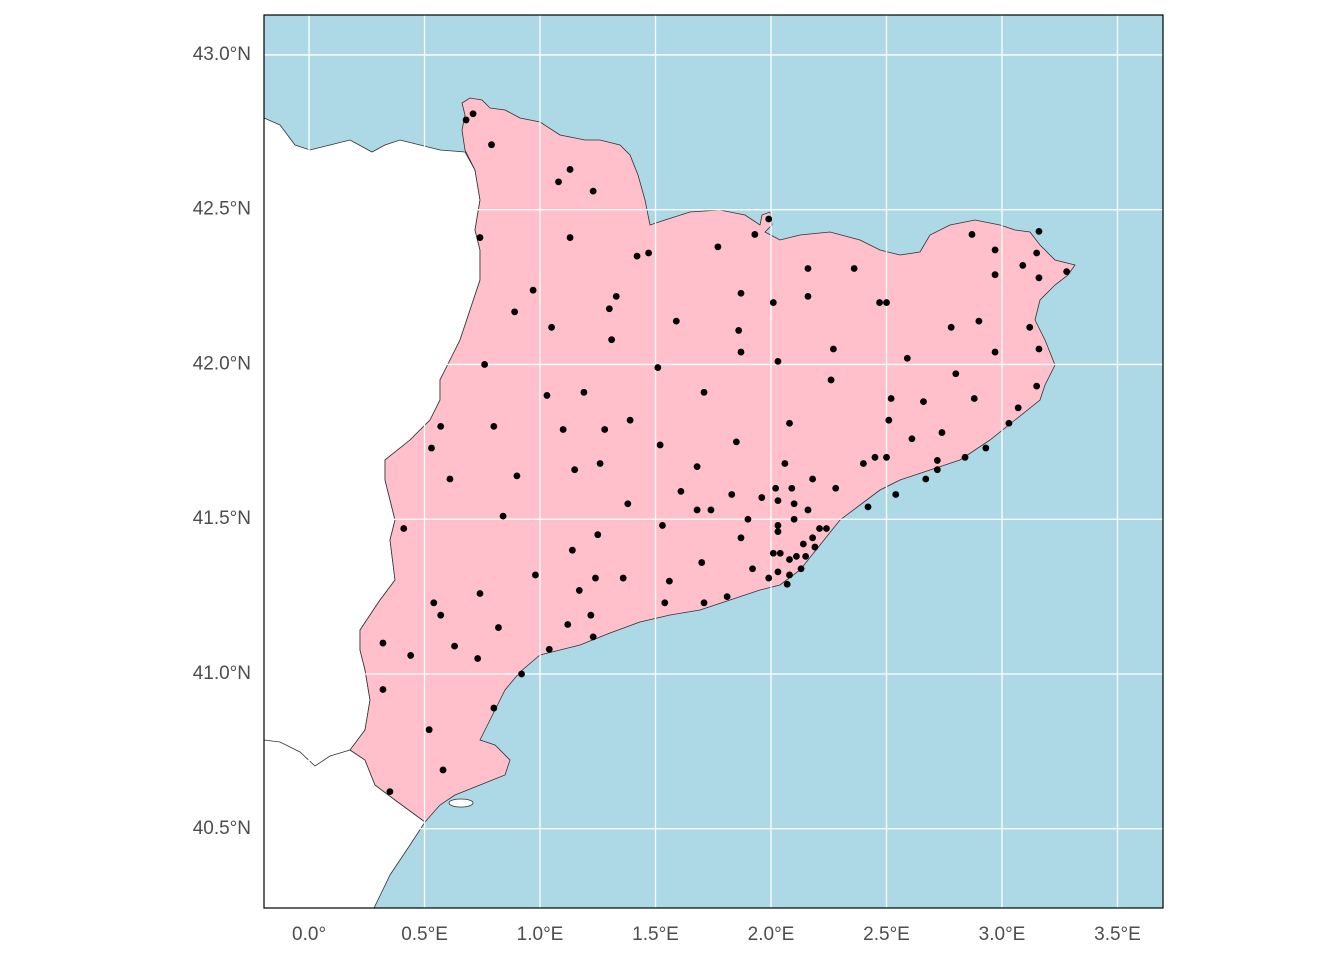 The height and width of the screenshot is (965, 1344). Describe the element at coordinates (222, 518) in the screenshot. I see `y-tick-label: 41.5°N` at that location.